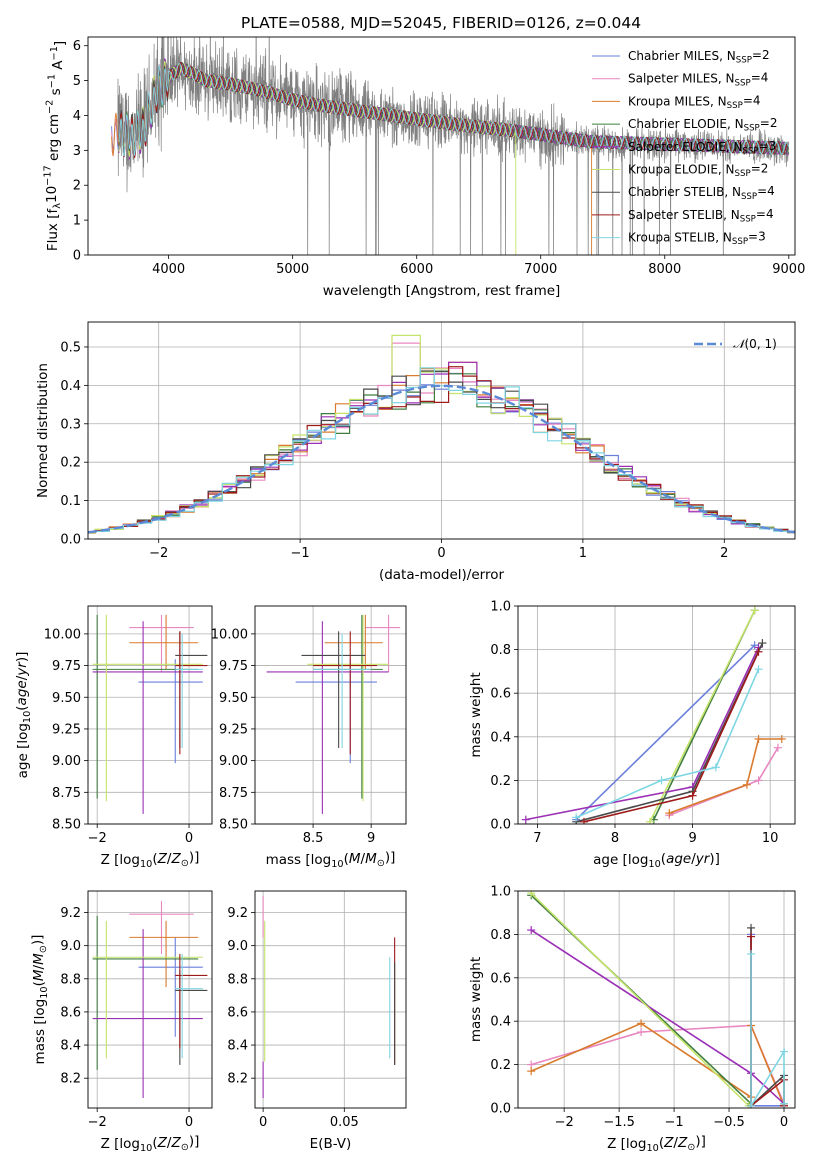 This screenshot has height=1170, width=819. I want to click on y-axis-label: Flux [fλ10−17 erg cm−2 s−1 A−1], so click(56, 146).